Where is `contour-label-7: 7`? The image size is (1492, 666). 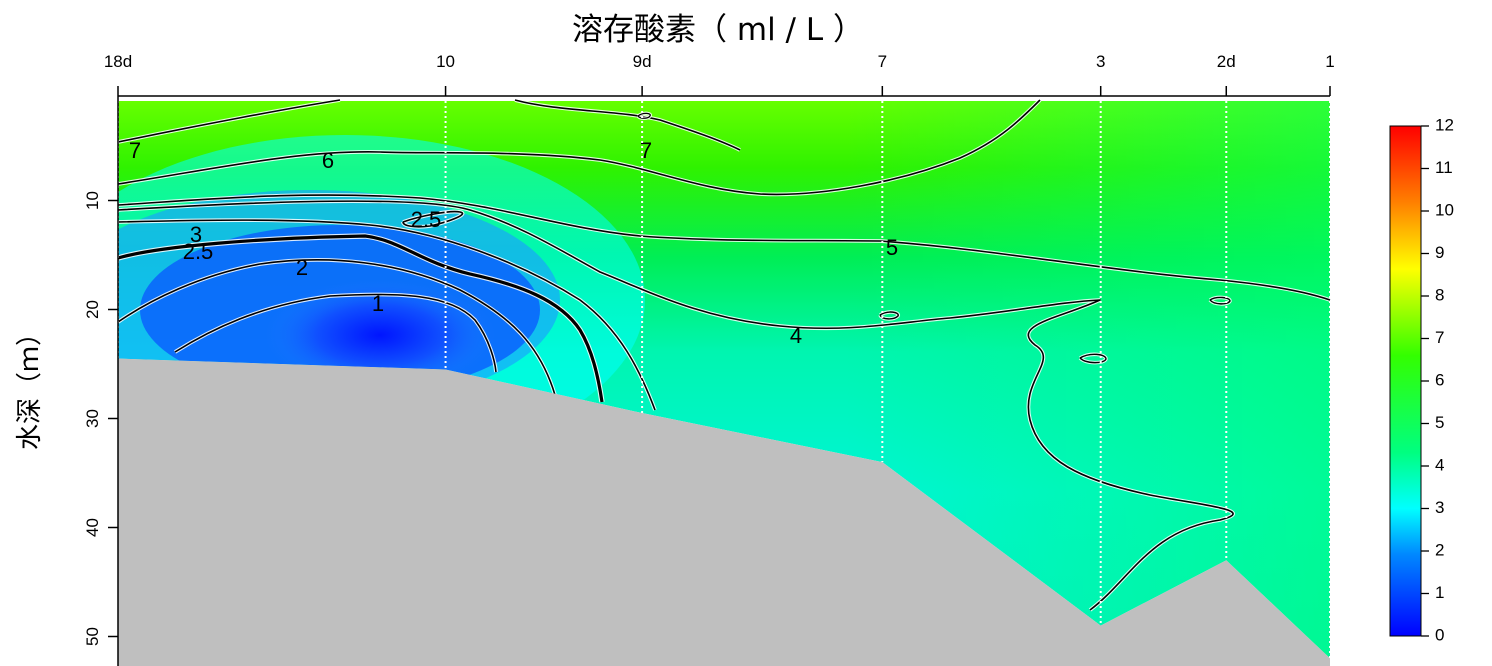 contour-label-7: 7 is located at coordinates (135, 150).